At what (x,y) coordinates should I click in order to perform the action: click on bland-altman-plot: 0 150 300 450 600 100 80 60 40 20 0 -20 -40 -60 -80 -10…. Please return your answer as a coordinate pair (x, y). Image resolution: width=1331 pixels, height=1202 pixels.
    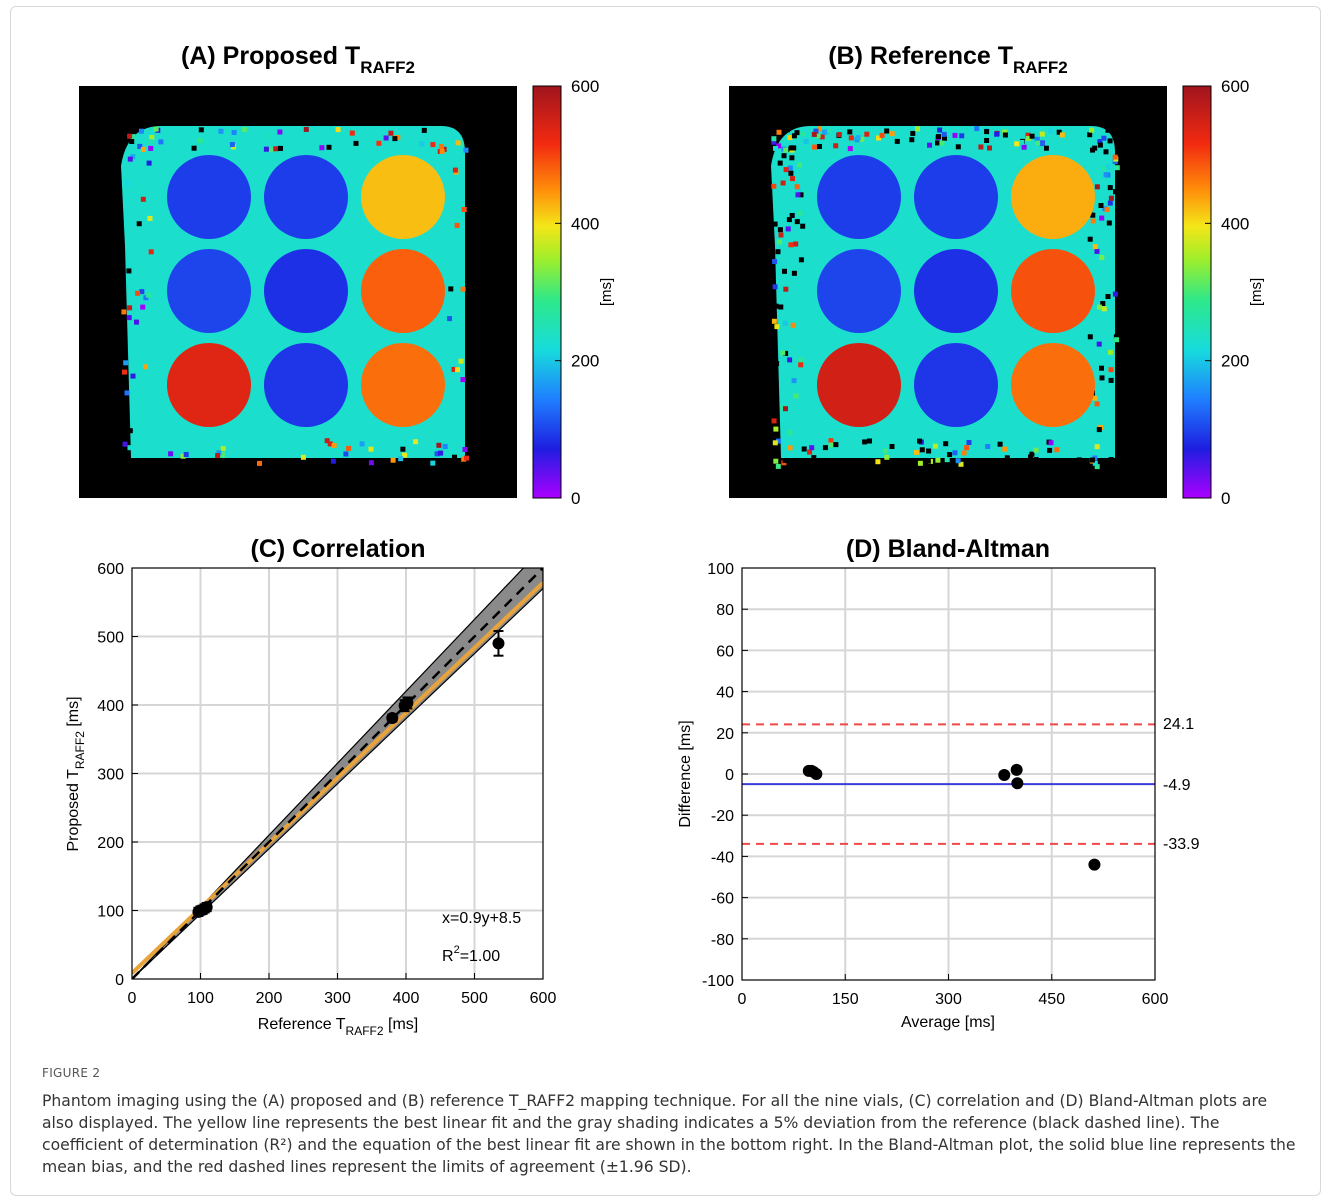
    Looking at the image, I should click on (935, 784).